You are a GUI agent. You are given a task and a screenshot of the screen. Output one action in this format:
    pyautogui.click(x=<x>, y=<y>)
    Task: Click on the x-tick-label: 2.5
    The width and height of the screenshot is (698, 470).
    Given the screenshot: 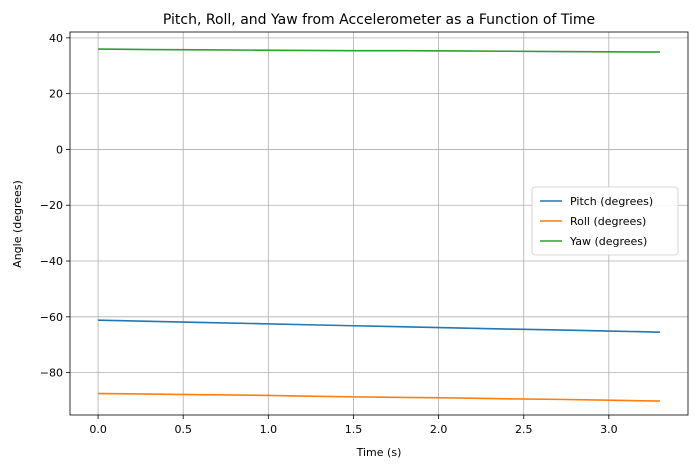 What is the action you would take?
    pyautogui.click(x=524, y=429)
    